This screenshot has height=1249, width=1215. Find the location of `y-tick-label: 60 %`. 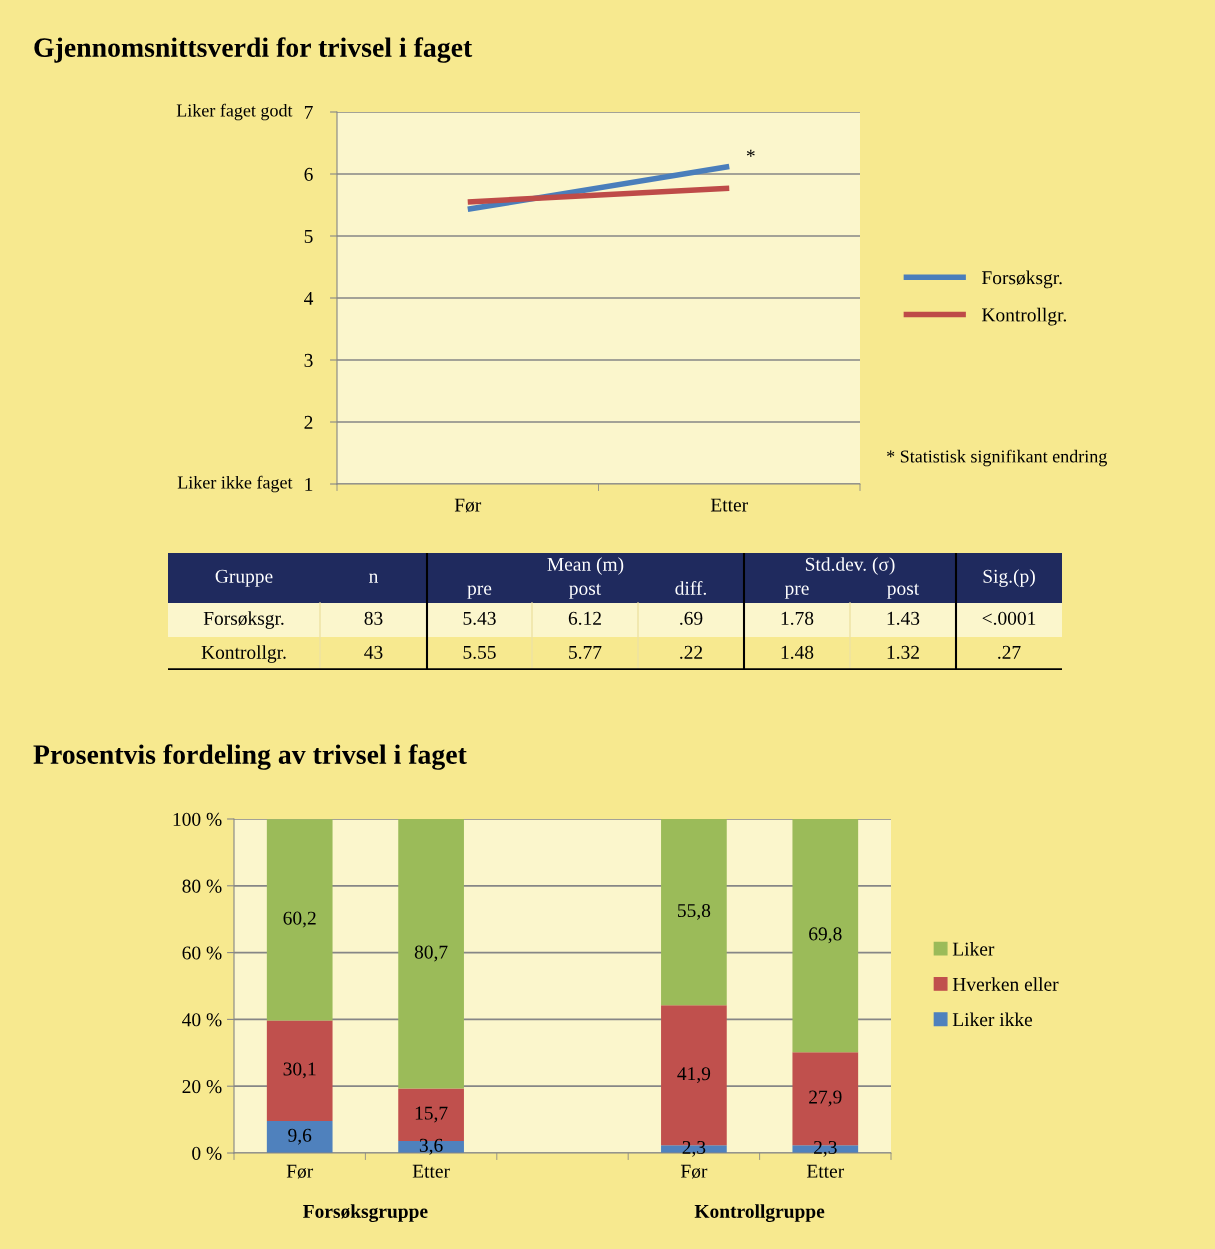

y-tick-label: 60 % is located at coordinates (202, 953).